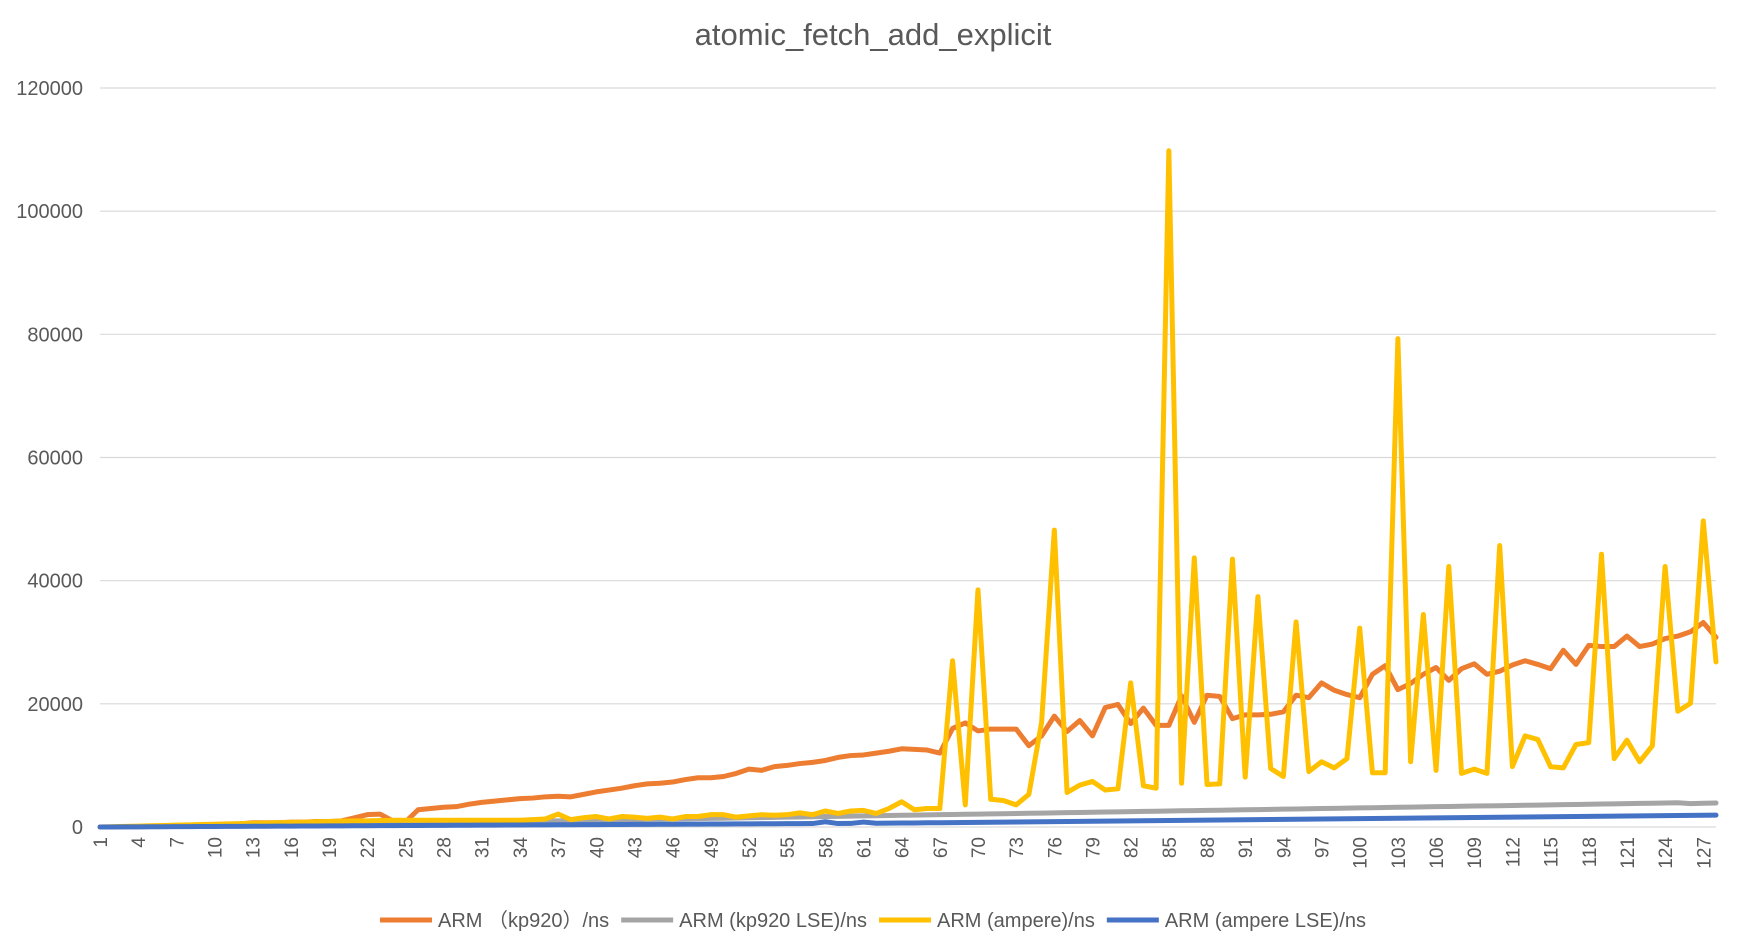  What do you see at coordinates (1513, 852) in the screenshot?
I see `x-tick-label: 112` at bounding box center [1513, 852].